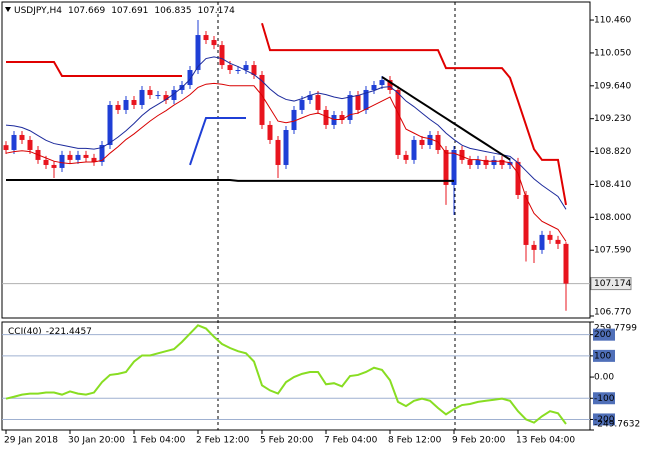 The height and width of the screenshot is (450, 660). What do you see at coordinates (38, 11) in the screenshot?
I see `chart-title: USDJPY,H4` at bounding box center [38, 11].